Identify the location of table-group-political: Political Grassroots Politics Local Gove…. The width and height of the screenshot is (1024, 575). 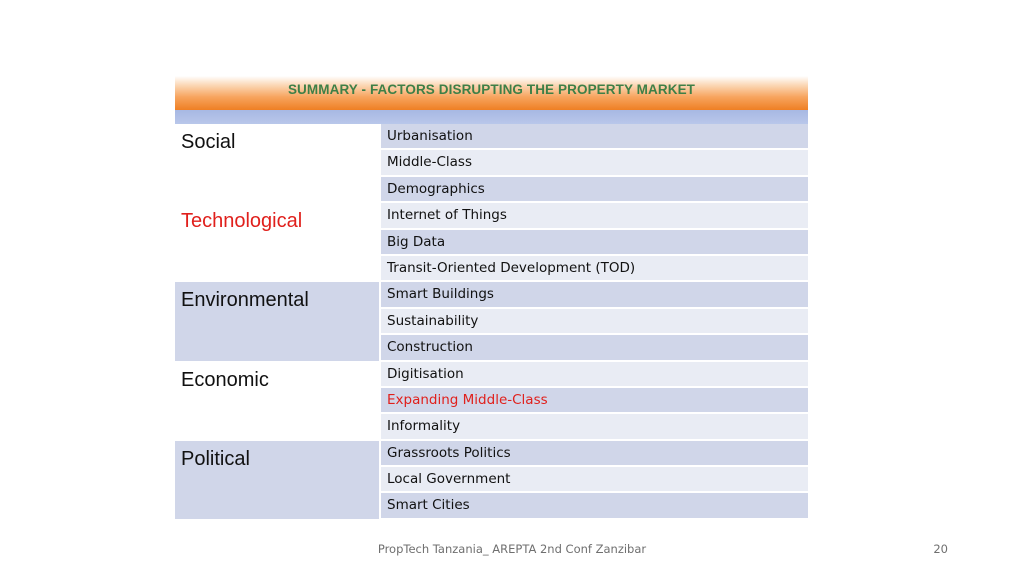
(491, 480).